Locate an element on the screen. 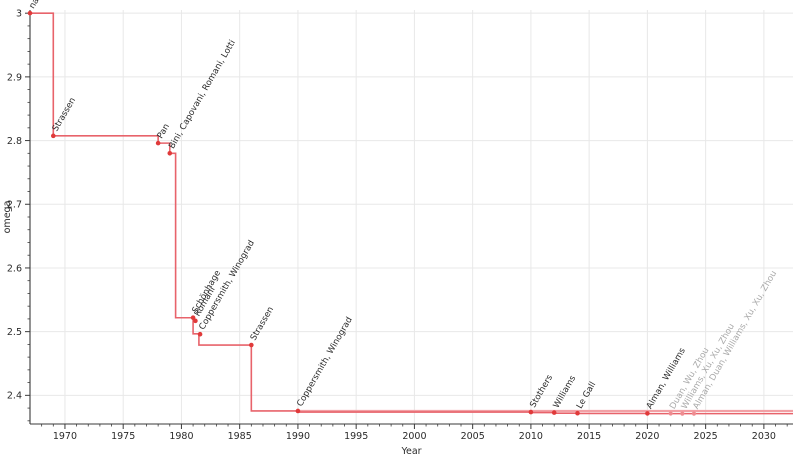 The height and width of the screenshot is (460, 800). y-tick-label: 2.4 is located at coordinates (14, 396).